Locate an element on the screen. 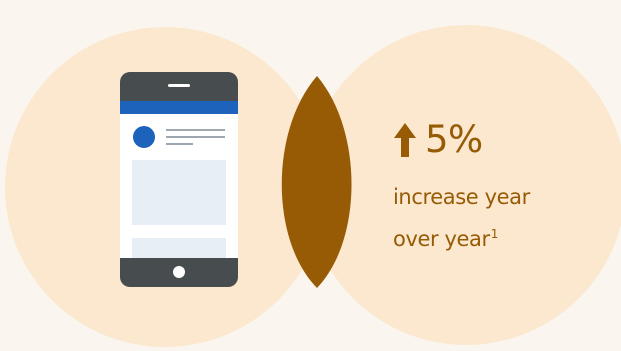 The image size is (621, 351). phone-app-header is located at coordinates (179, 107).